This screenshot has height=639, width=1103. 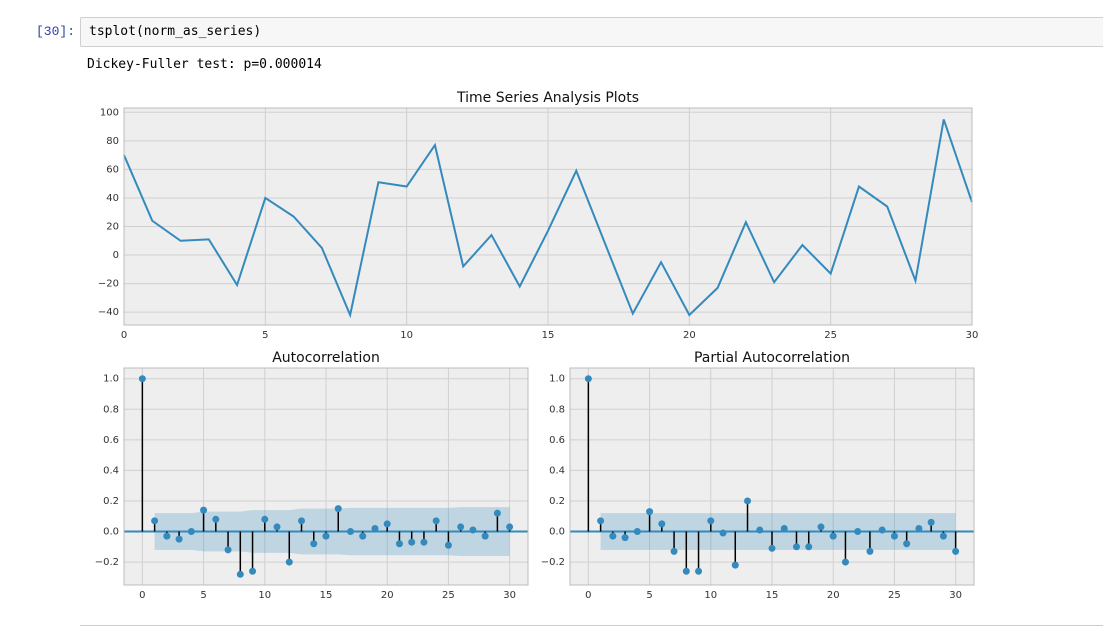 I want to click on code-cell: tsplot(norm_as_series), so click(x=591, y=32).